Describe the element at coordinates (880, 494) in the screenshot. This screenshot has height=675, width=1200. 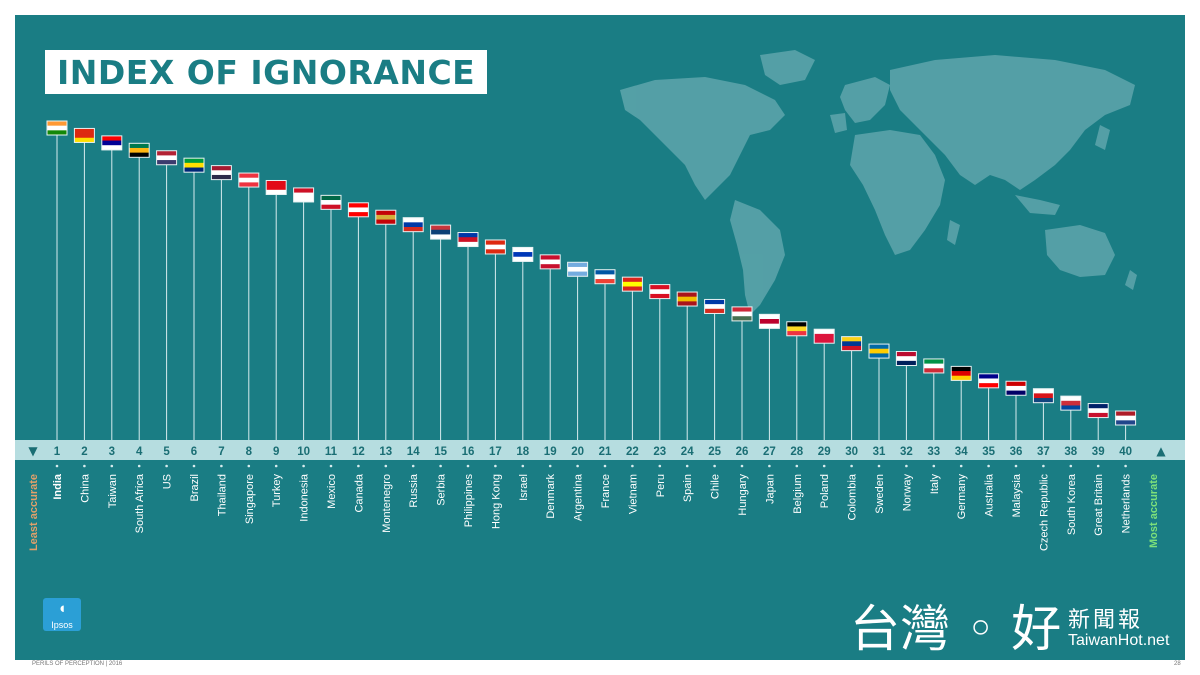
I see `country-label: Sweden` at that location.